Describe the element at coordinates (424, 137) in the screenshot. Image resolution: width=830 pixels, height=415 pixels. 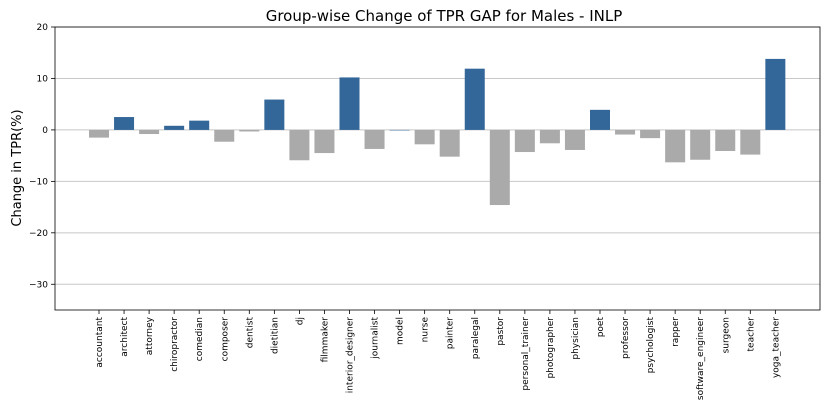
I see `bar-nurse` at that location.